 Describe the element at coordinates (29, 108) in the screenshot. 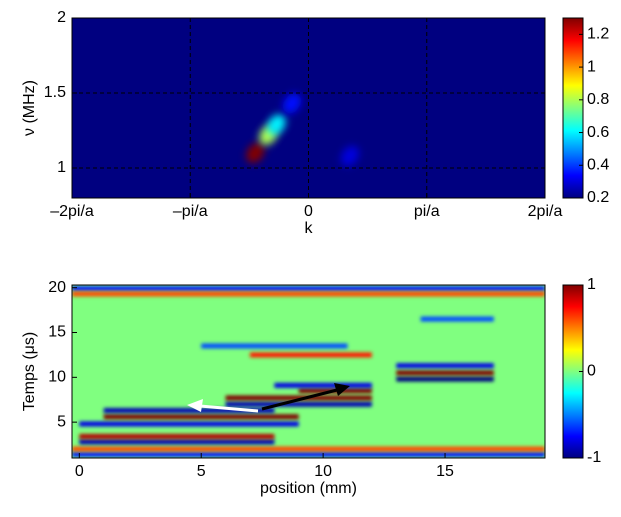

I see `y-axis-label: ν (MHz)` at that location.